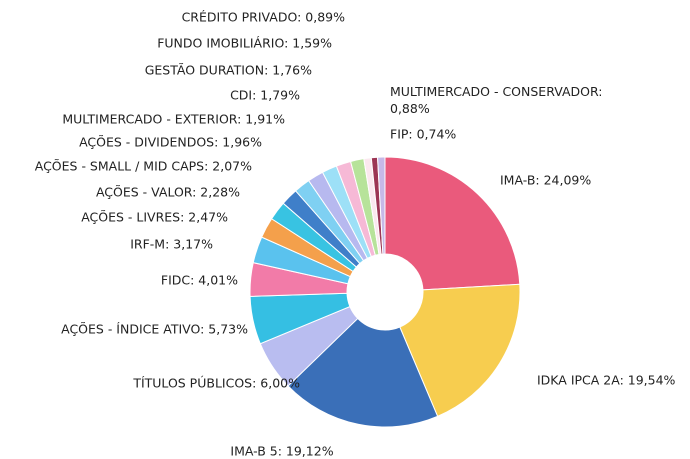  Describe the element at coordinates (171, 244) in the screenshot. I see `slice-label: IRF-M: 3,17%` at that location.